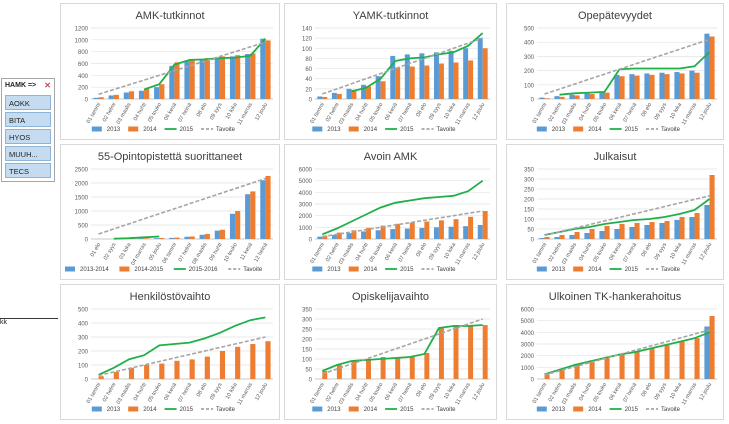 The width and height of the screenshot is (729, 424). Describe the element at coordinates (362, 112) in the screenshot. I see `x-tick-label: 04 huhti` at that location.